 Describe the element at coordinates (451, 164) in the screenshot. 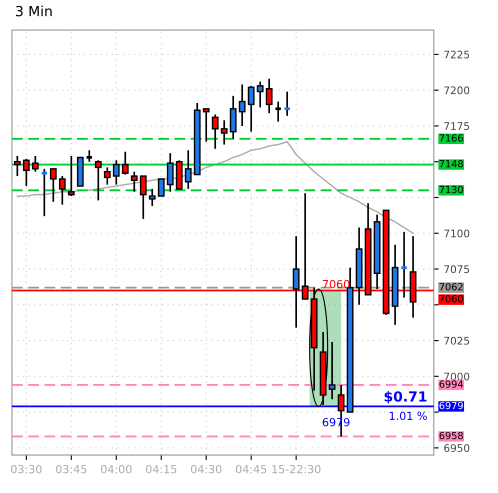

I see `ref-line-label: 7148` at that location.